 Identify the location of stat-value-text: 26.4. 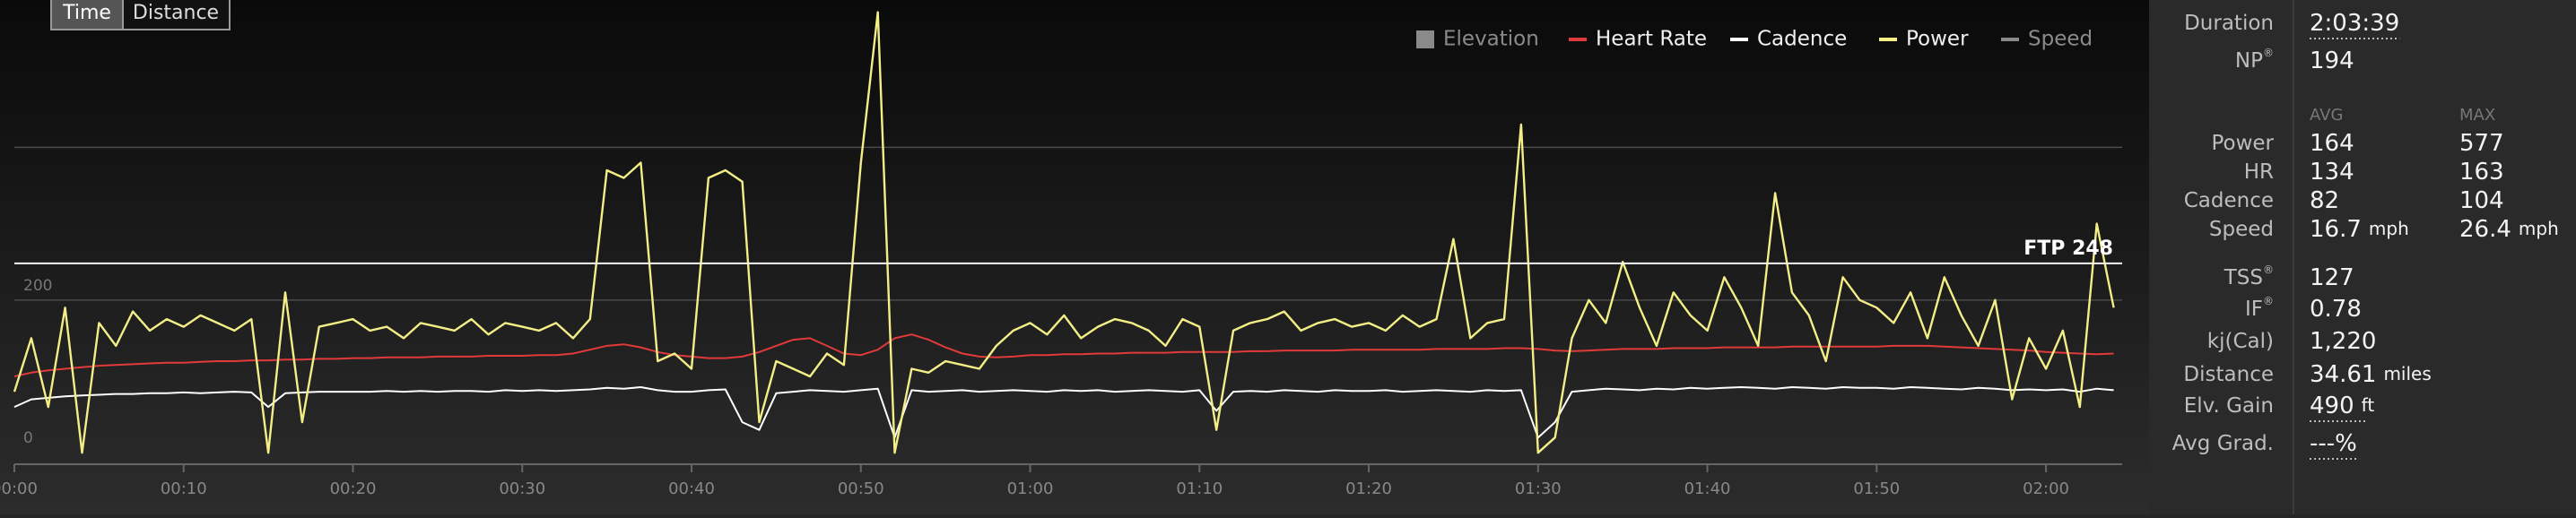
(2485, 229).